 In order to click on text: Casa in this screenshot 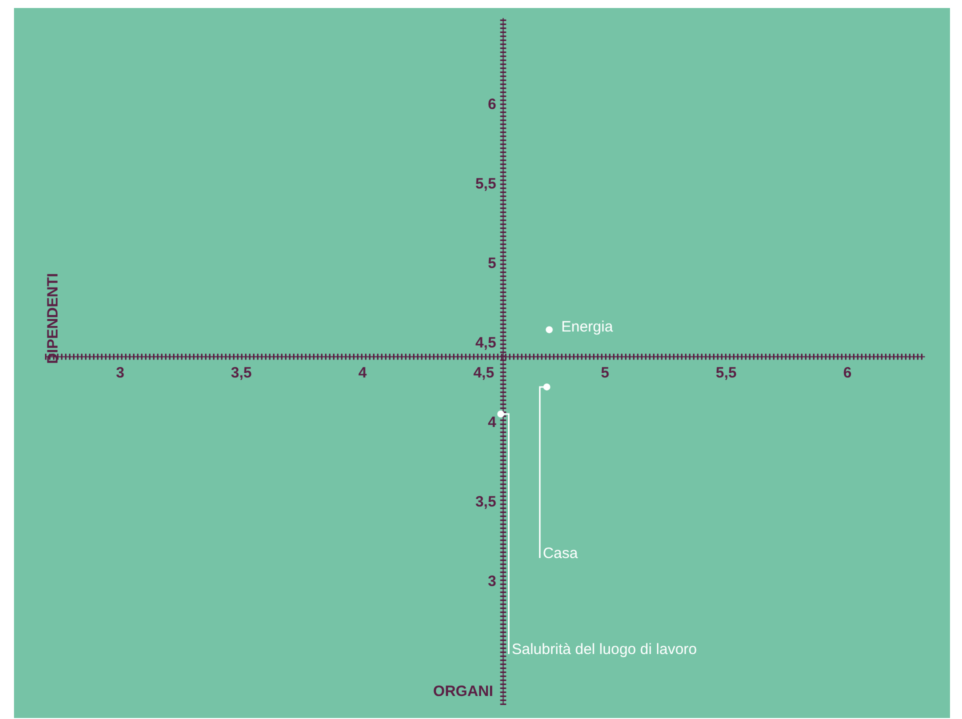, I will do `click(560, 553)`.